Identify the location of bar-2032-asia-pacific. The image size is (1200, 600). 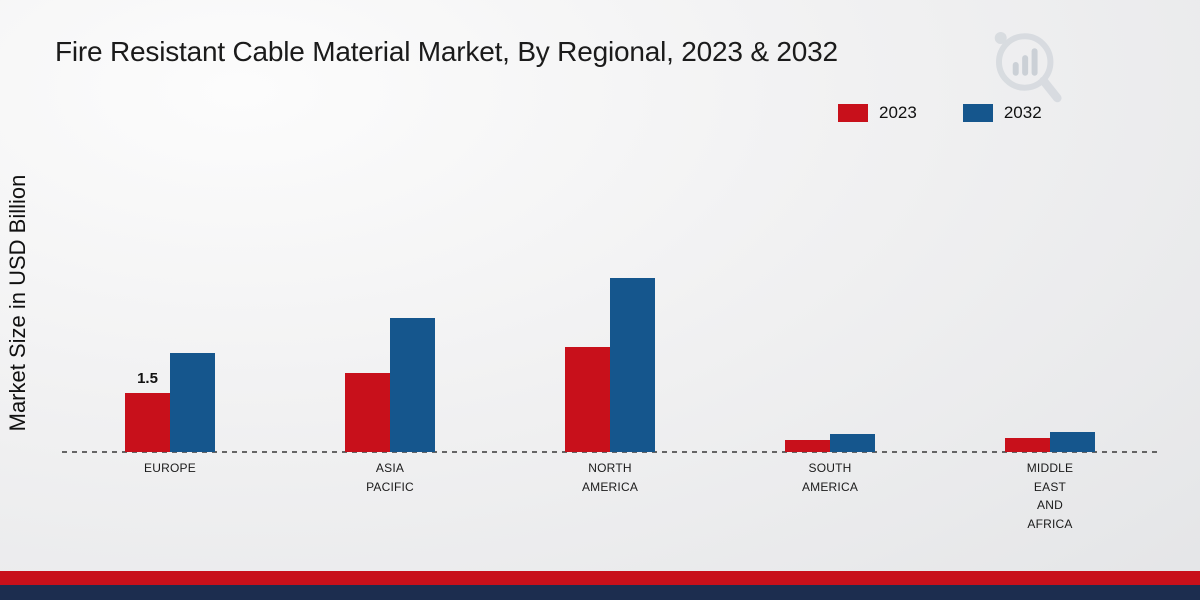
(412, 385).